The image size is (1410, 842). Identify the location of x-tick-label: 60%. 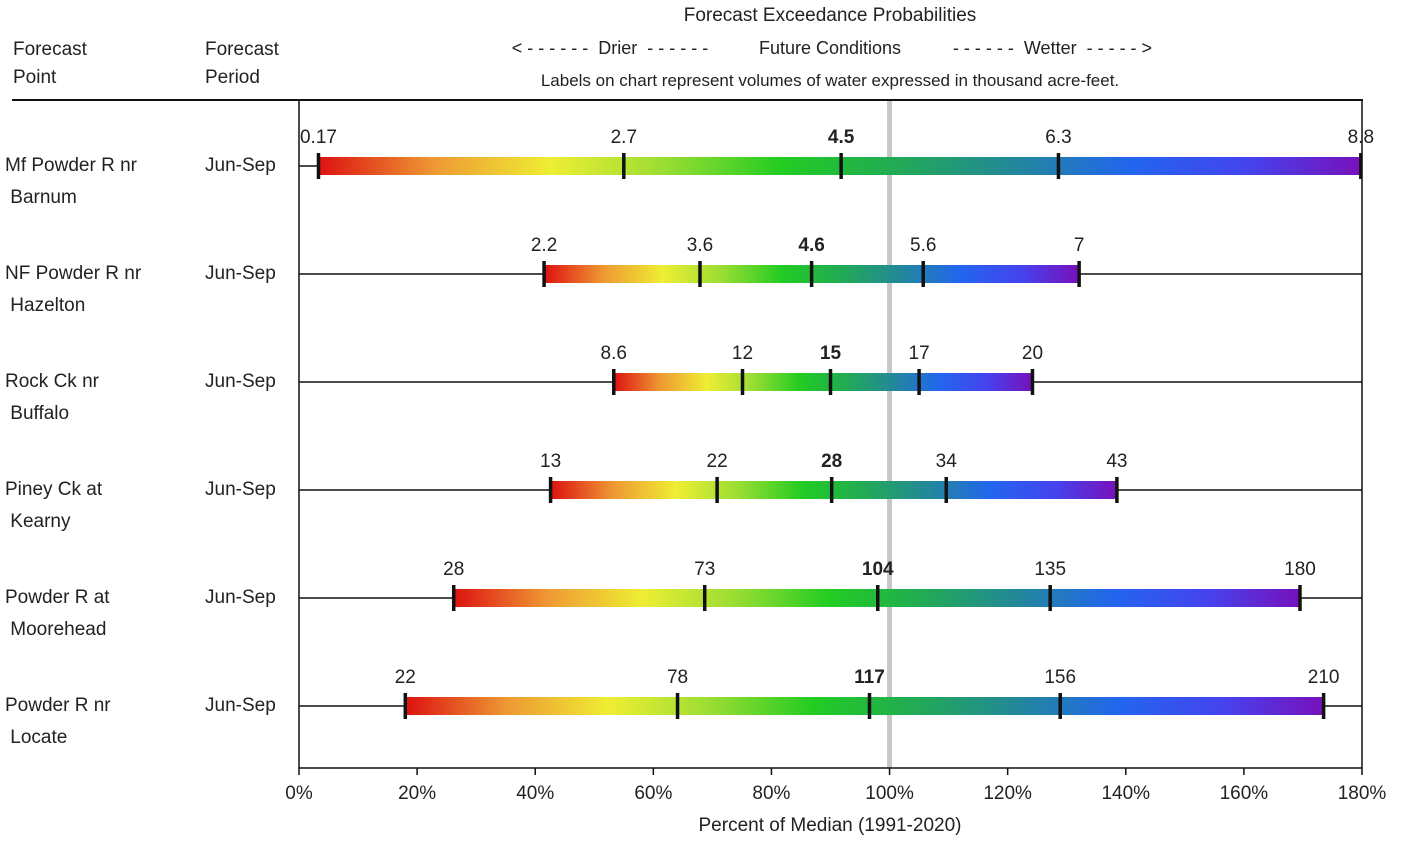
(653, 793).